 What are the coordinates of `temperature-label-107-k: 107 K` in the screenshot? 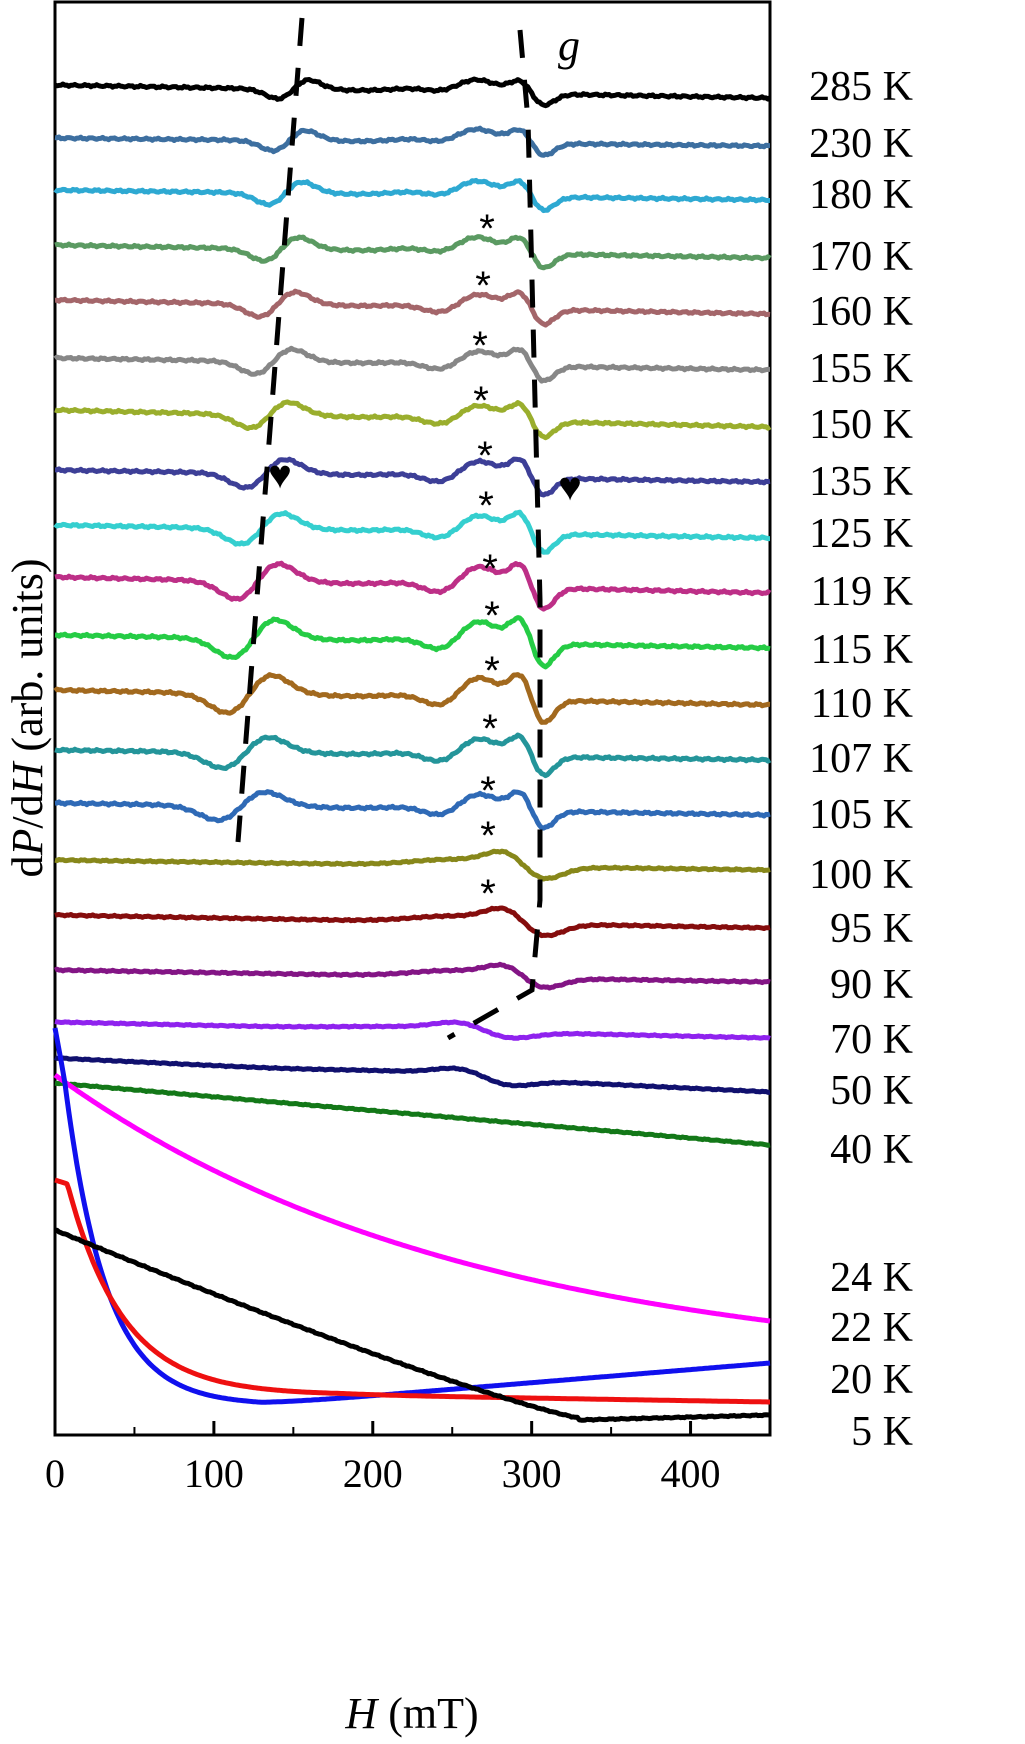 It's located at (861, 759).